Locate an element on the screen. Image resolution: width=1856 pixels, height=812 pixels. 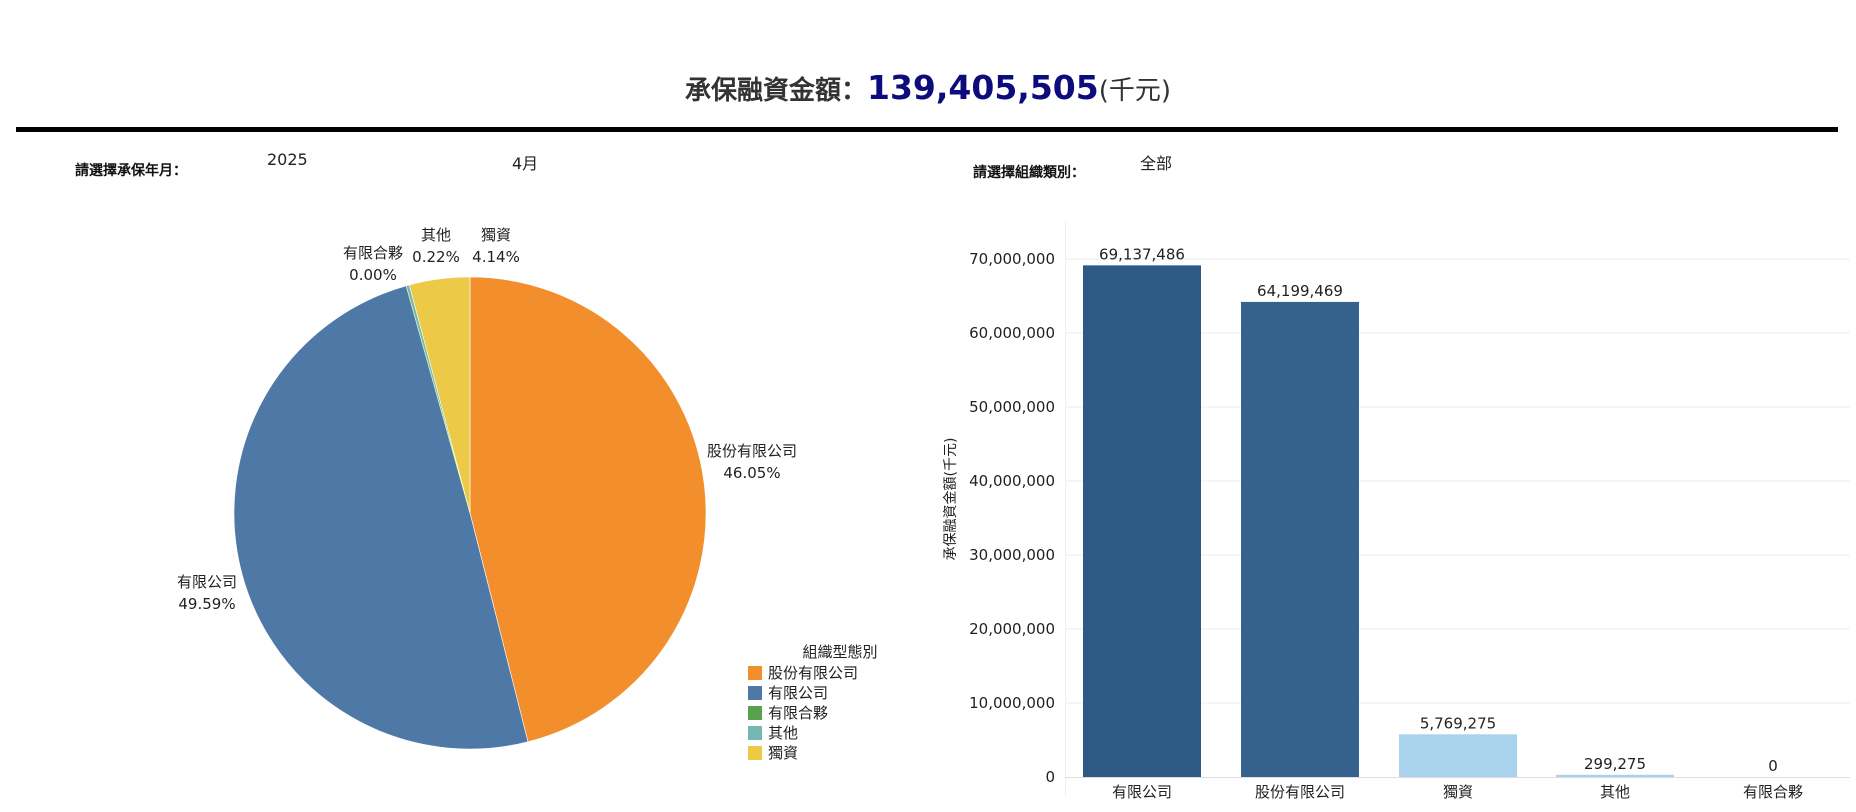
org-type-select: 全部 is located at coordinates (1156, 163).